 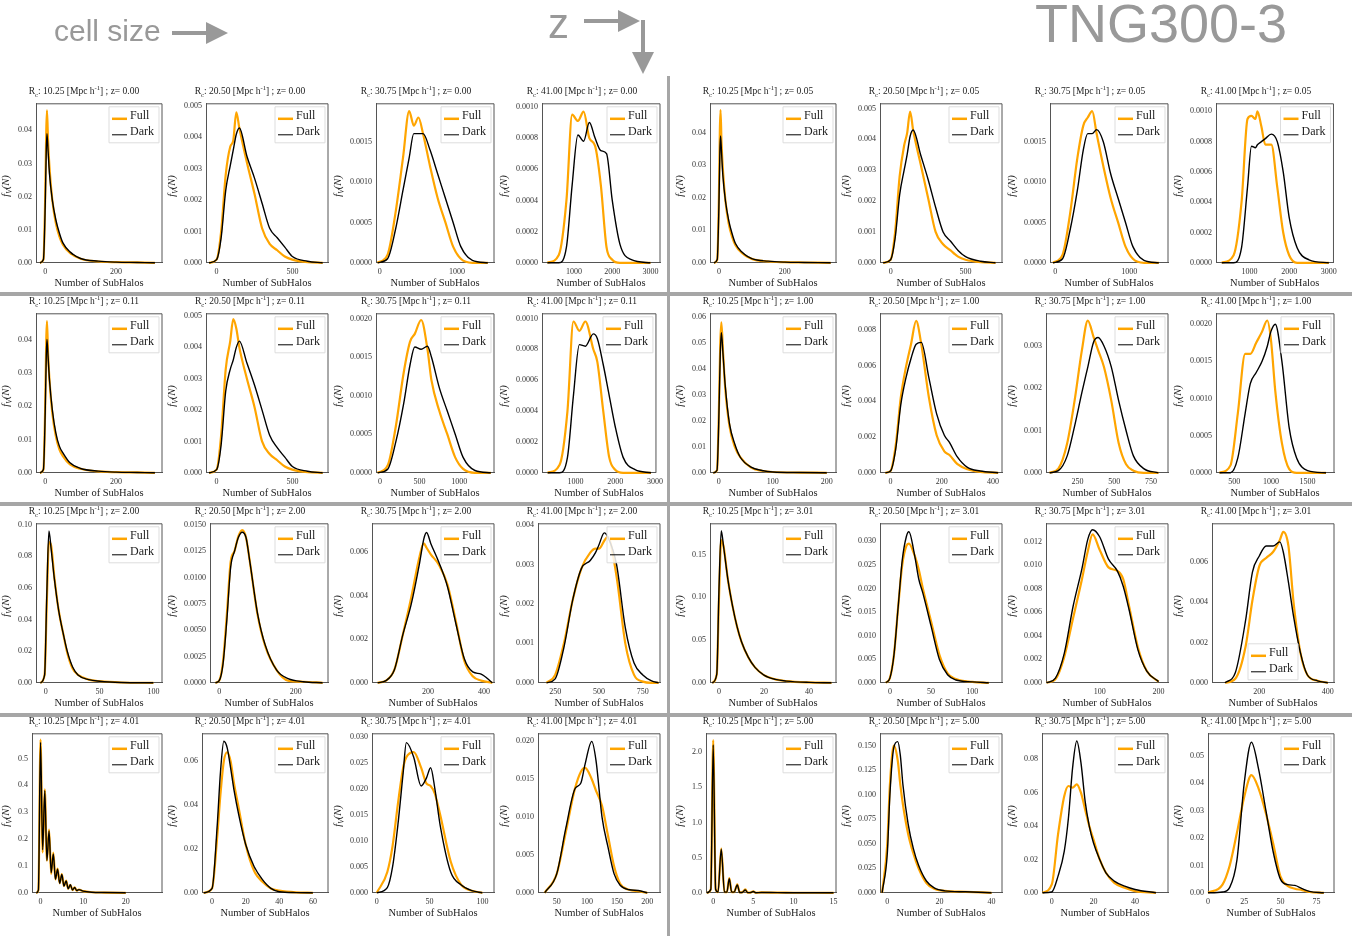 I want to click on y-tick-label: 0.020, so click(x=359, y=788).